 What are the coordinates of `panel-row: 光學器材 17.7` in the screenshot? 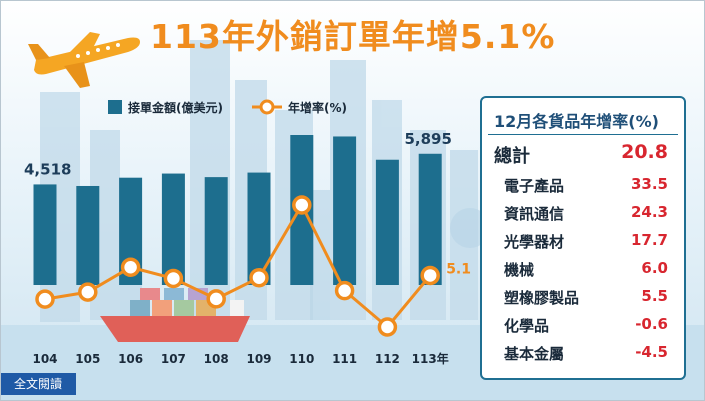 It's located at (586, 240).